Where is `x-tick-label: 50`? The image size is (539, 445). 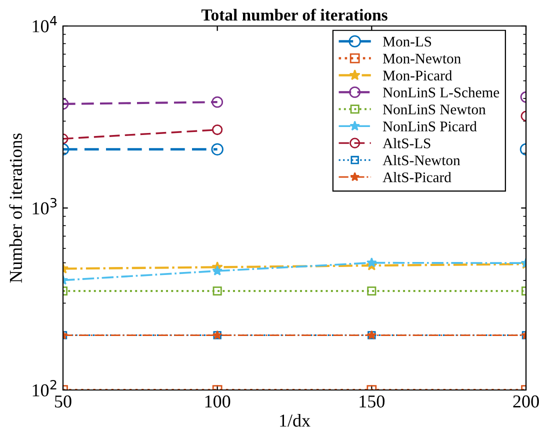
x-tick-label: 50 is located at coordinates (63, 401).